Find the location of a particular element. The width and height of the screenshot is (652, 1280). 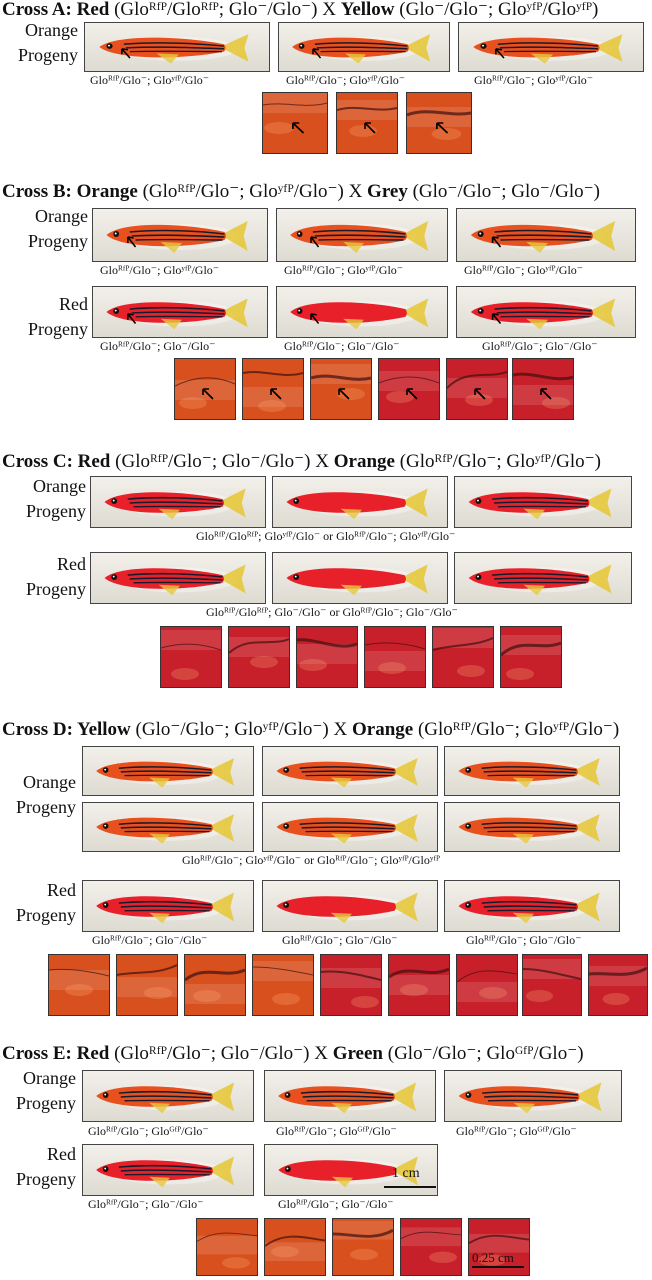

cross-d-red-geno-2: Gloᴿᶠᴾ/Glo⁻; Glo⁻/Glo⁻ is located at coordinates (340, 940).